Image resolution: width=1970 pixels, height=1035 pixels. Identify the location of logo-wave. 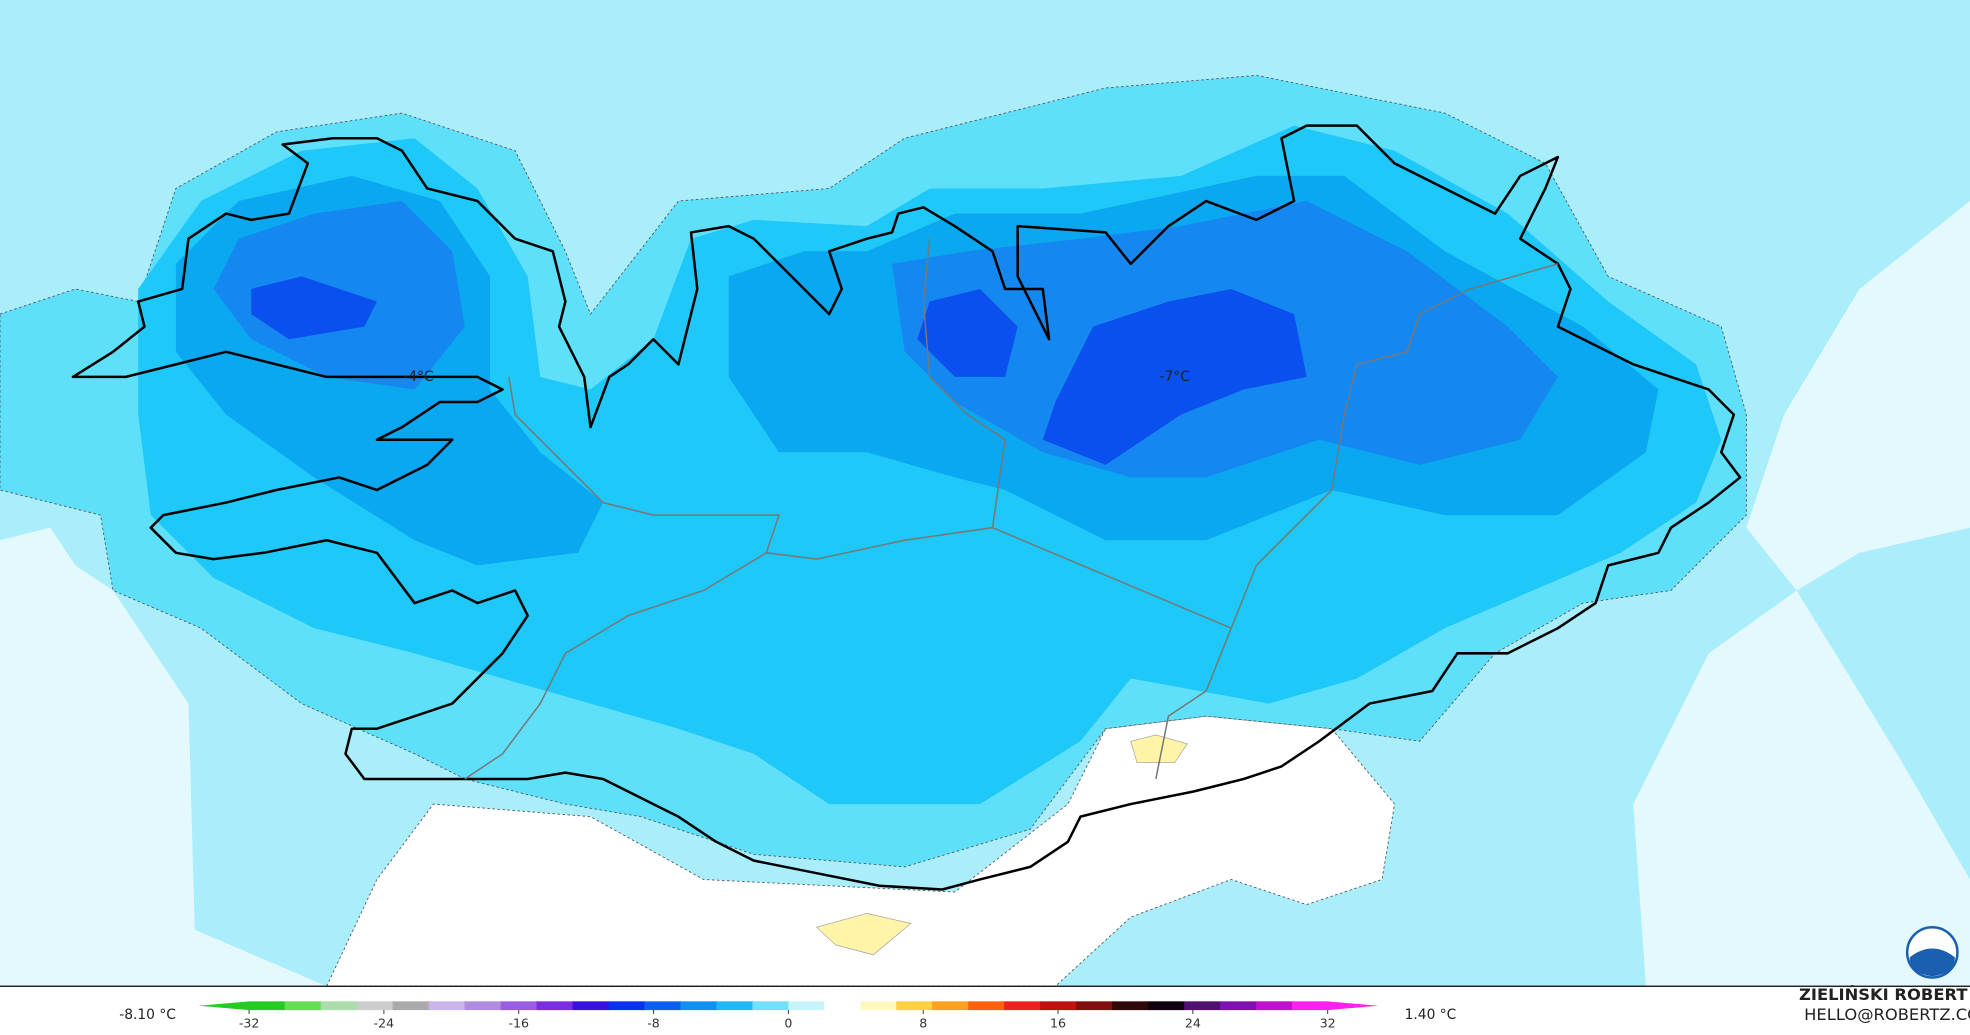
(1932, 962).